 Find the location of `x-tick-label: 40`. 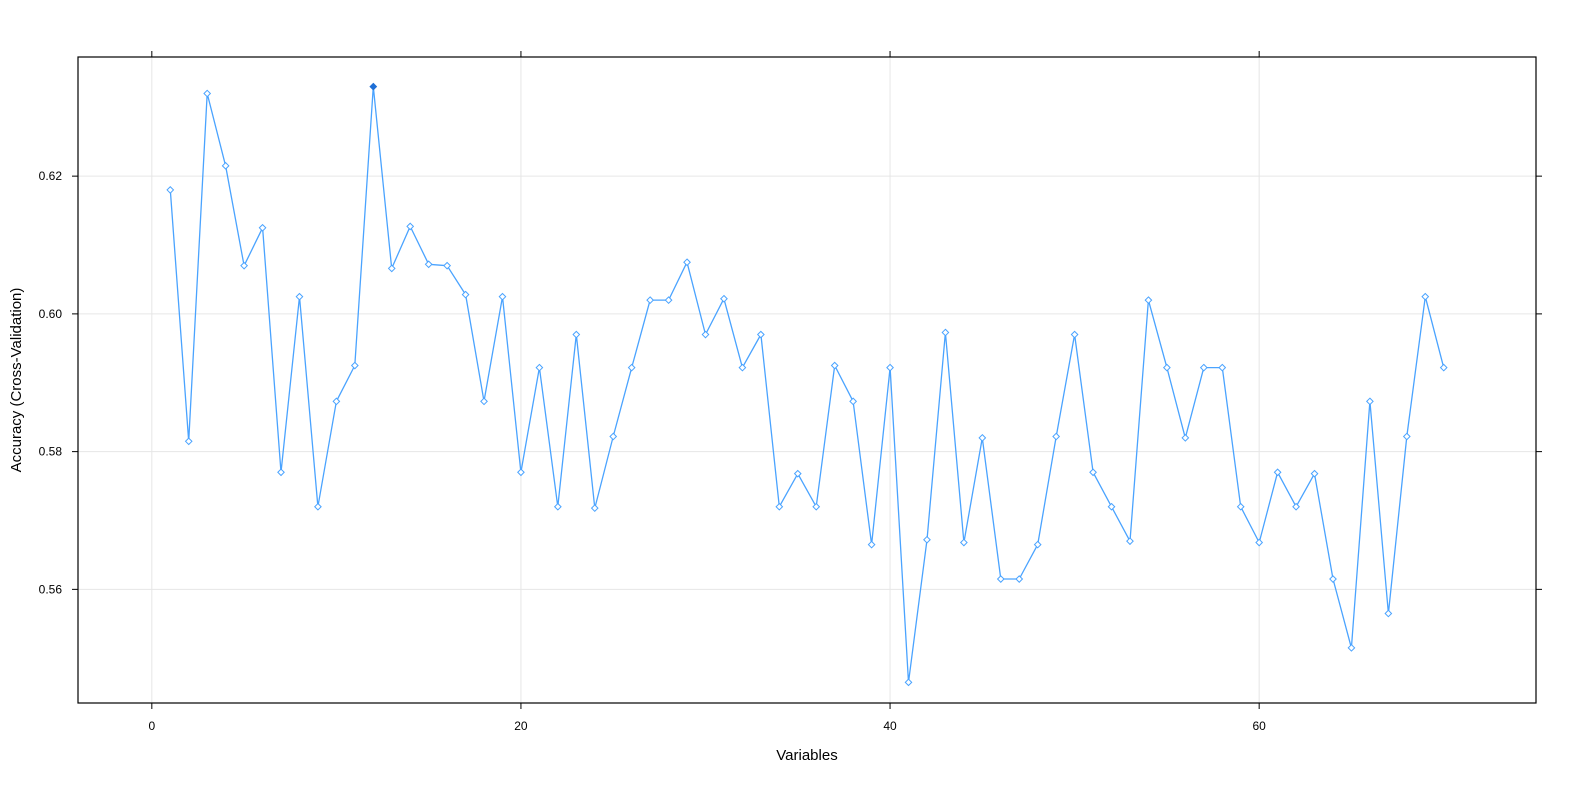

x-tick-label: 40 is located at coordinates (890, 726).